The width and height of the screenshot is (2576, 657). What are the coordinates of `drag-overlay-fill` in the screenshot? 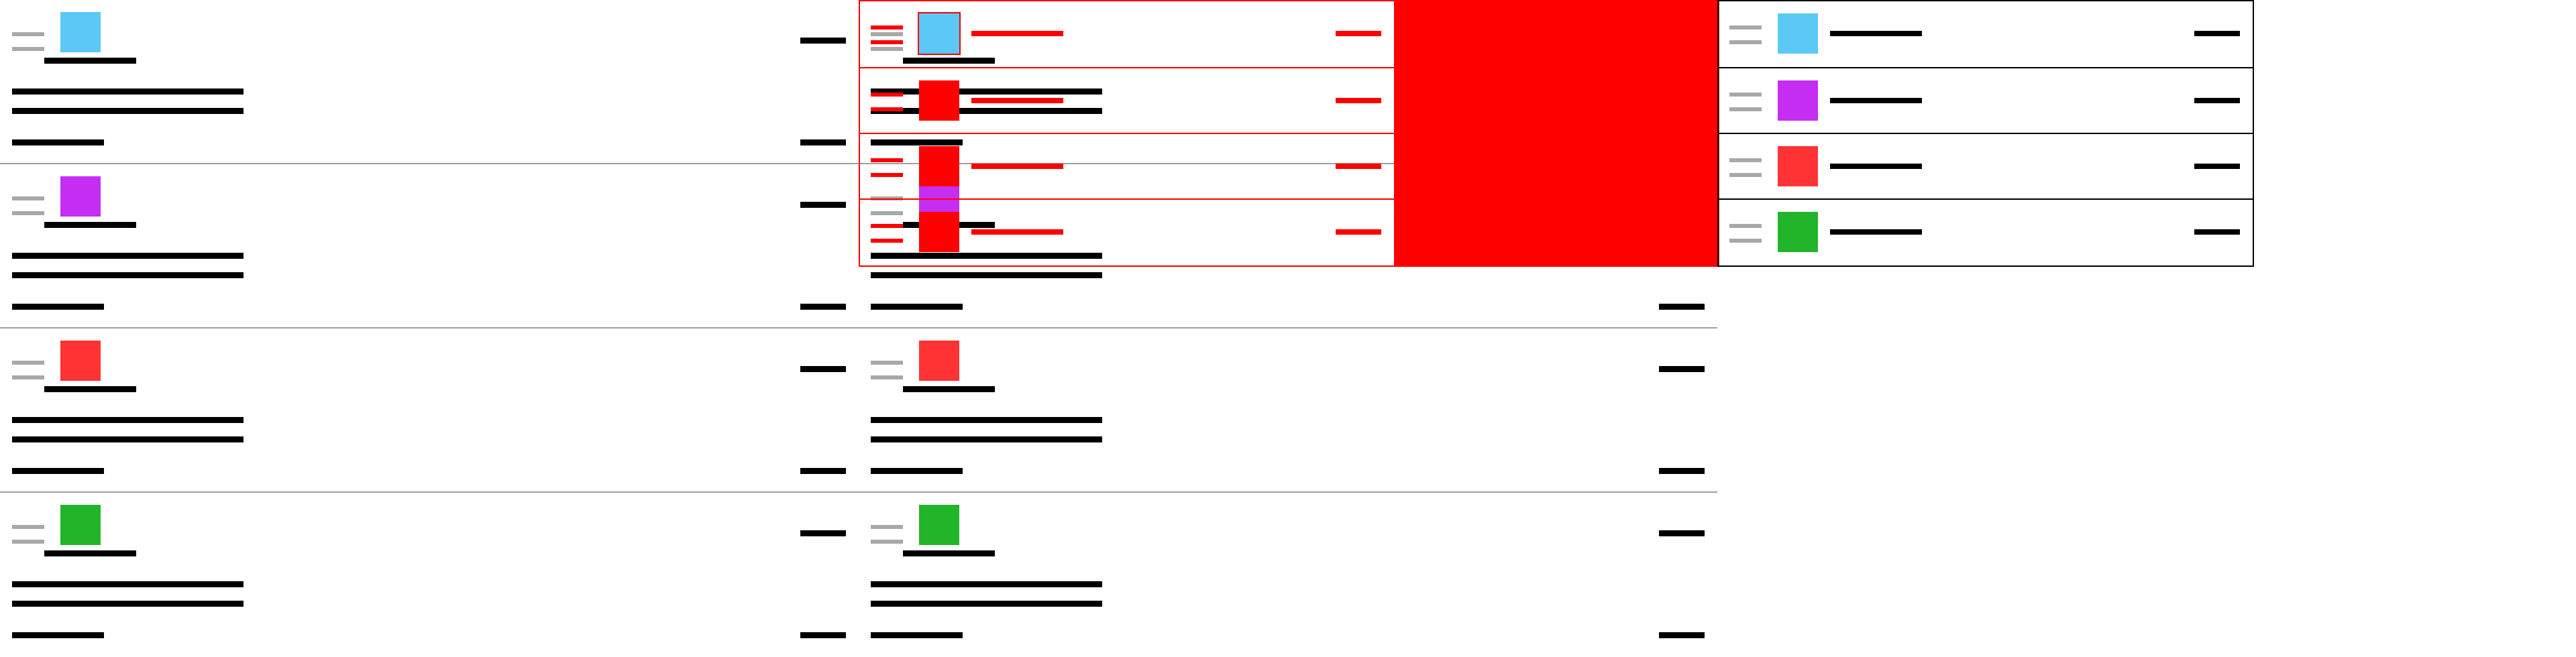 It's located at (1557, 133).